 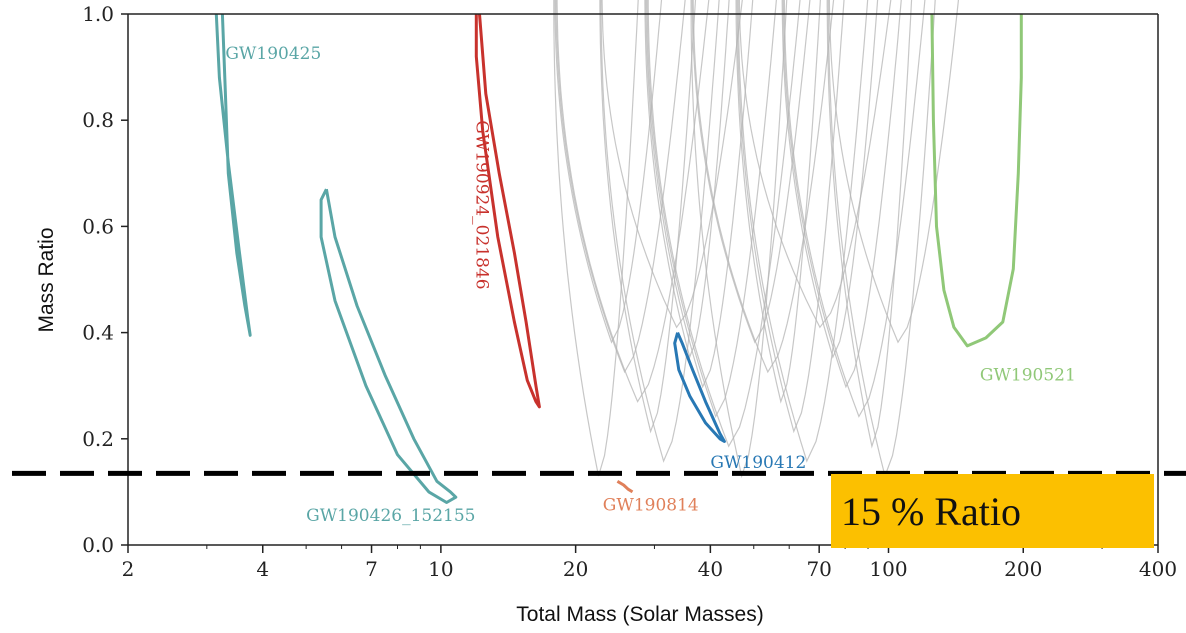 I want to click on threshold-badge: 15 % Ratio, so click(x=992, y=511).